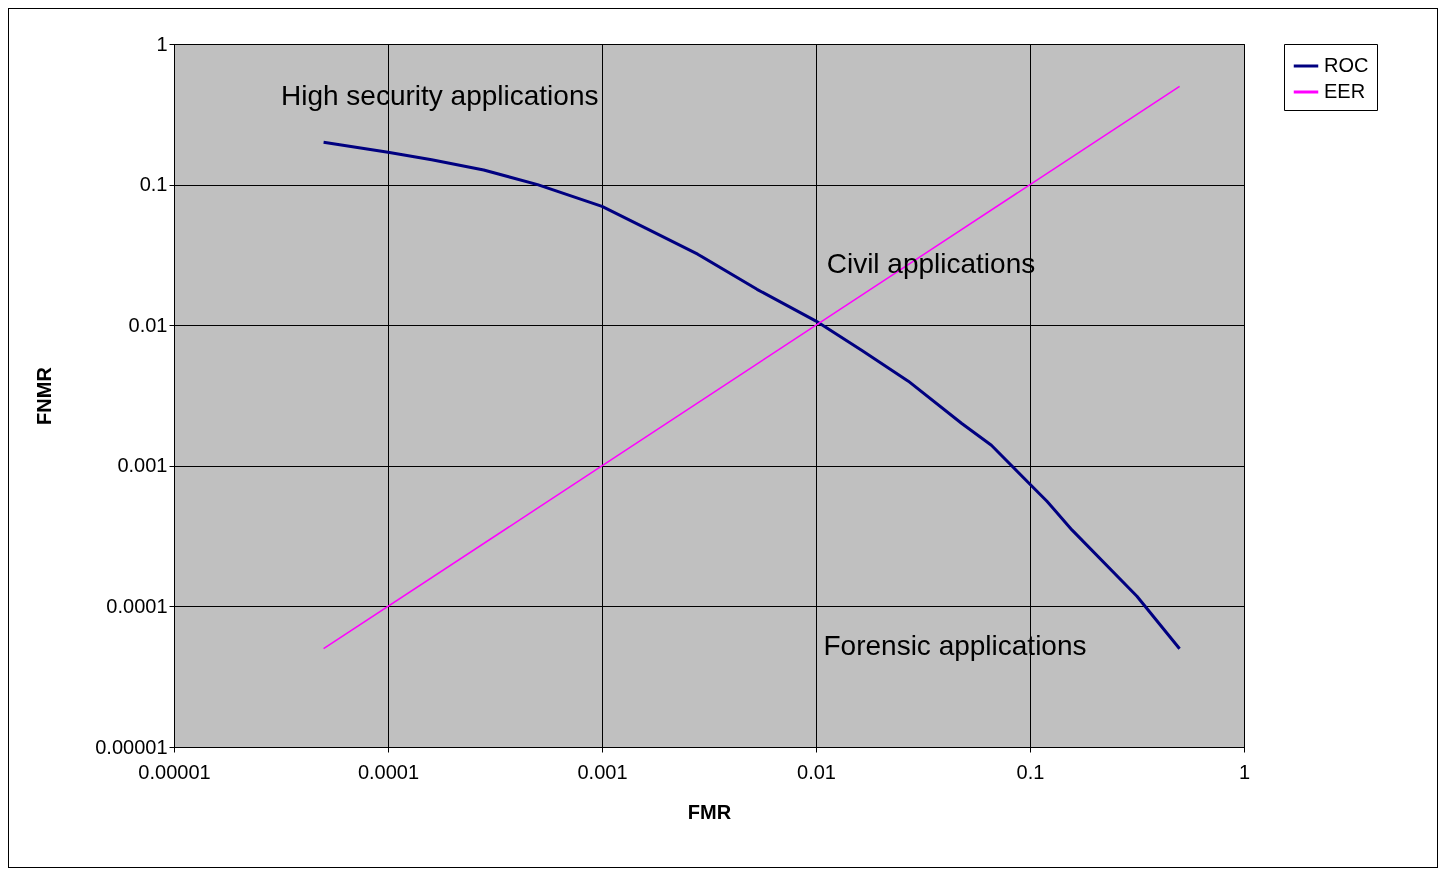  Describe the element at coordinates (709, 811) in the screenshot. I see `x-axis-title: FMR` at that location.